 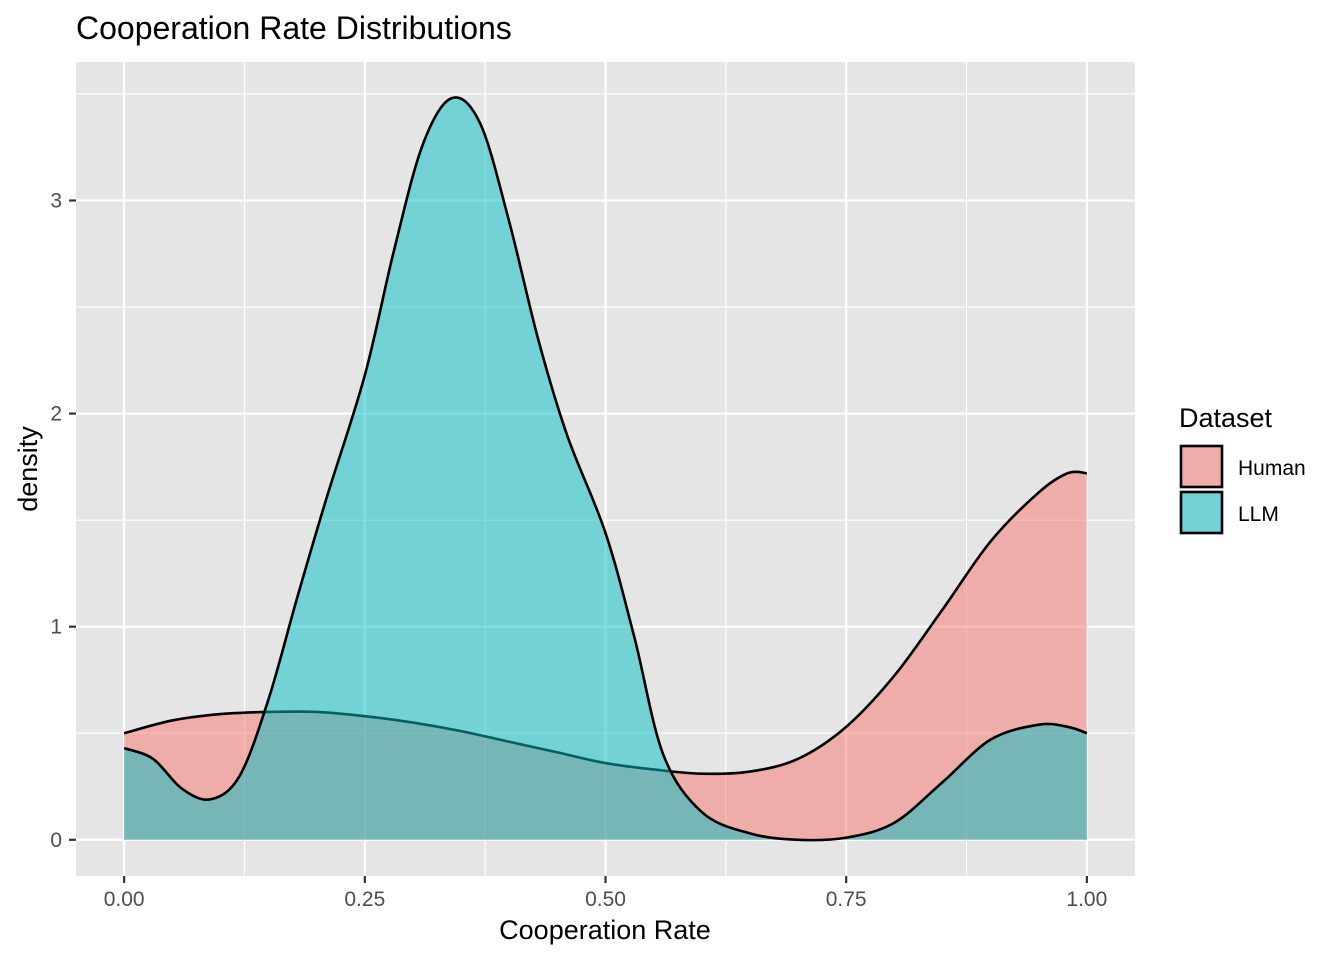 I want to click on x-tick-label: 1.00, so click(x=1086, y=899).